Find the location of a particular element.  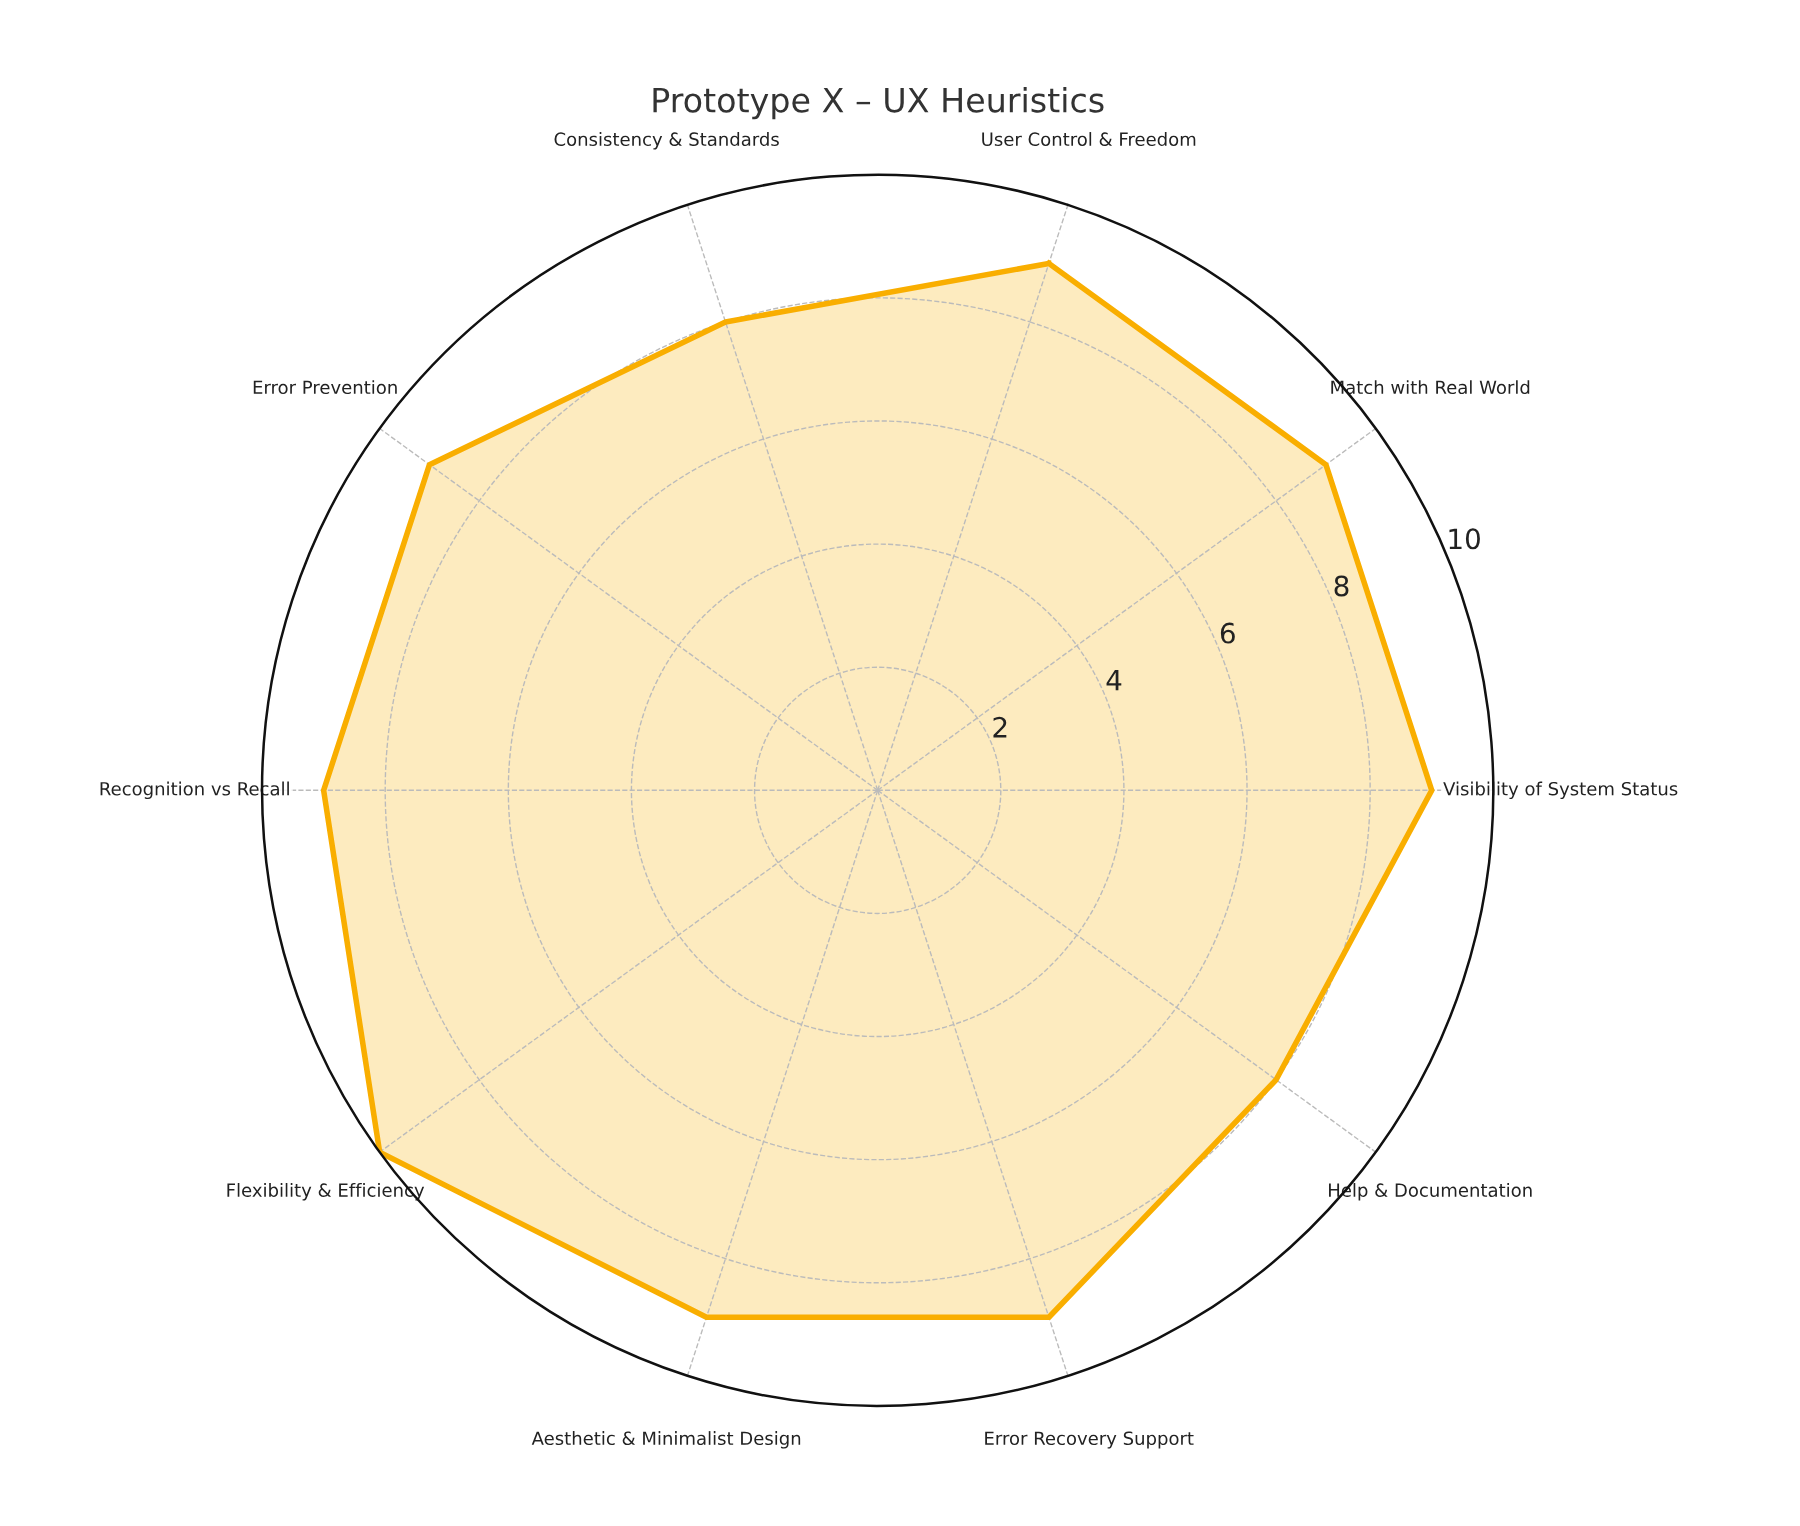

y-tick-label: 8 is located at coordinates (1341, 586).